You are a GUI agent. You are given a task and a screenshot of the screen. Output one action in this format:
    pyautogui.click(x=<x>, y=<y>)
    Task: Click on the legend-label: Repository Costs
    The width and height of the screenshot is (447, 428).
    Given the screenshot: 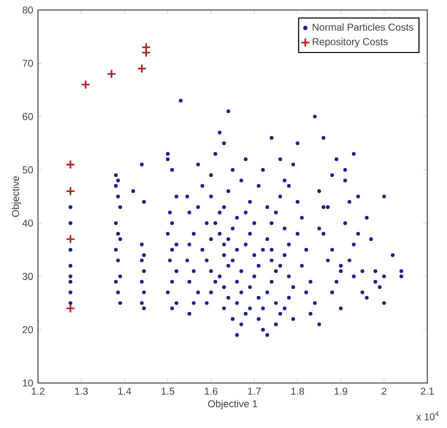 What is the action you would take?
    pyautogui.click(x=350, y=43)
    